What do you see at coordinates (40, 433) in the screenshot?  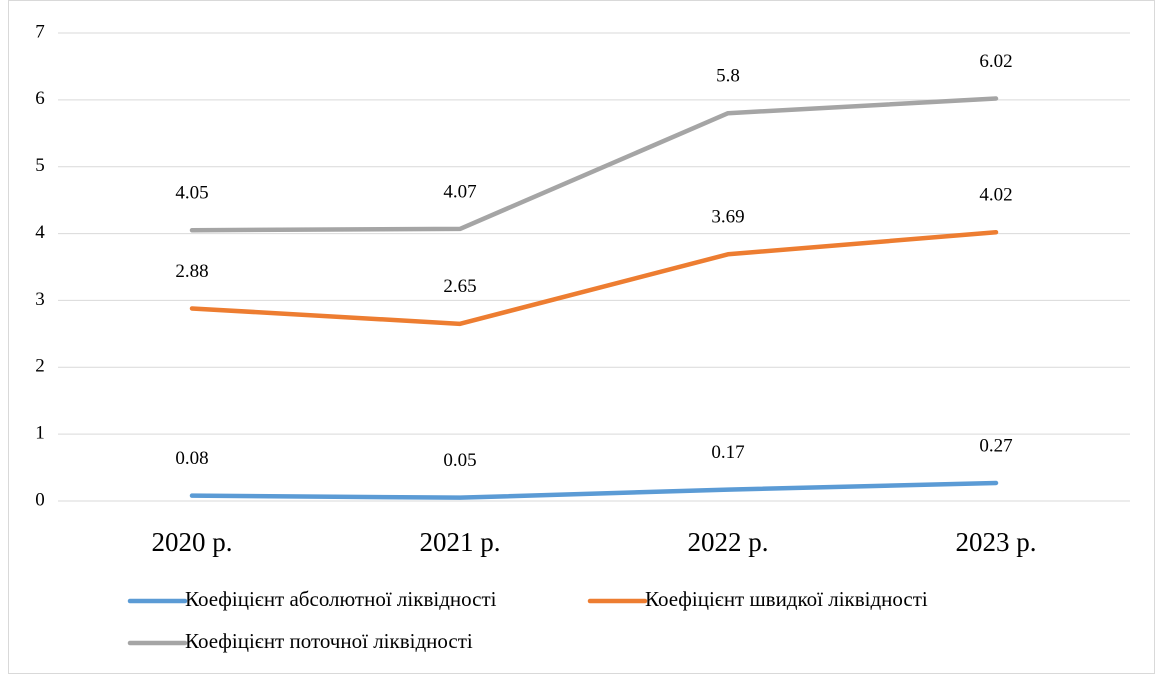 I see `y-tick-label: 1` at bounding box center [40, 433].